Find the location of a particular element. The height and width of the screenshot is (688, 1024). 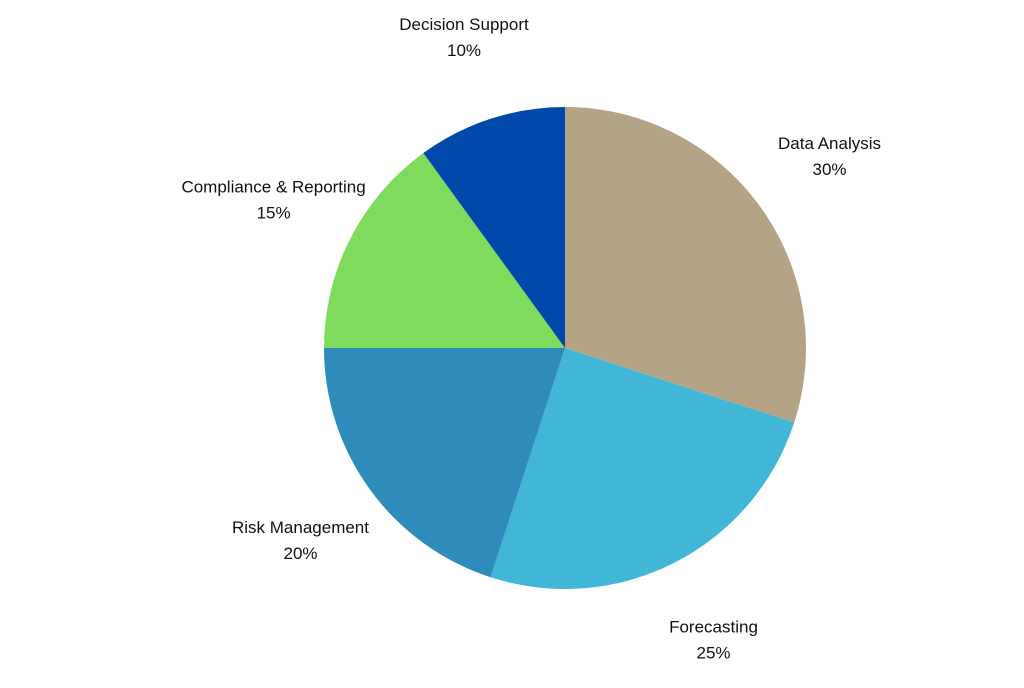

slice-value-label-decision-support: 10% is located at coordinates (464, 50).